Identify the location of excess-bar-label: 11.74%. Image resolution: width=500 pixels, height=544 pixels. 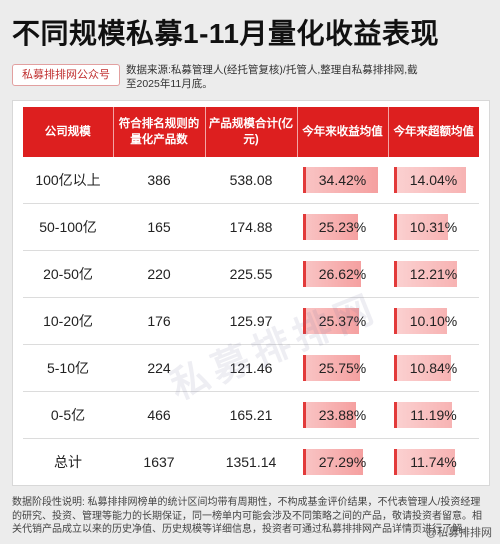
(433, 462).